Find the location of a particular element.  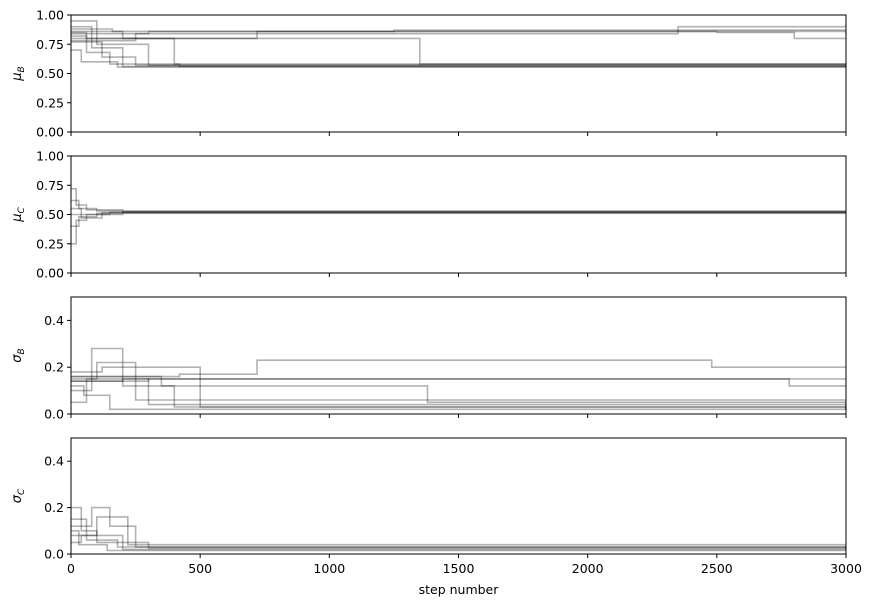

y-axis-label: μB is located at coordinates (18, 73).